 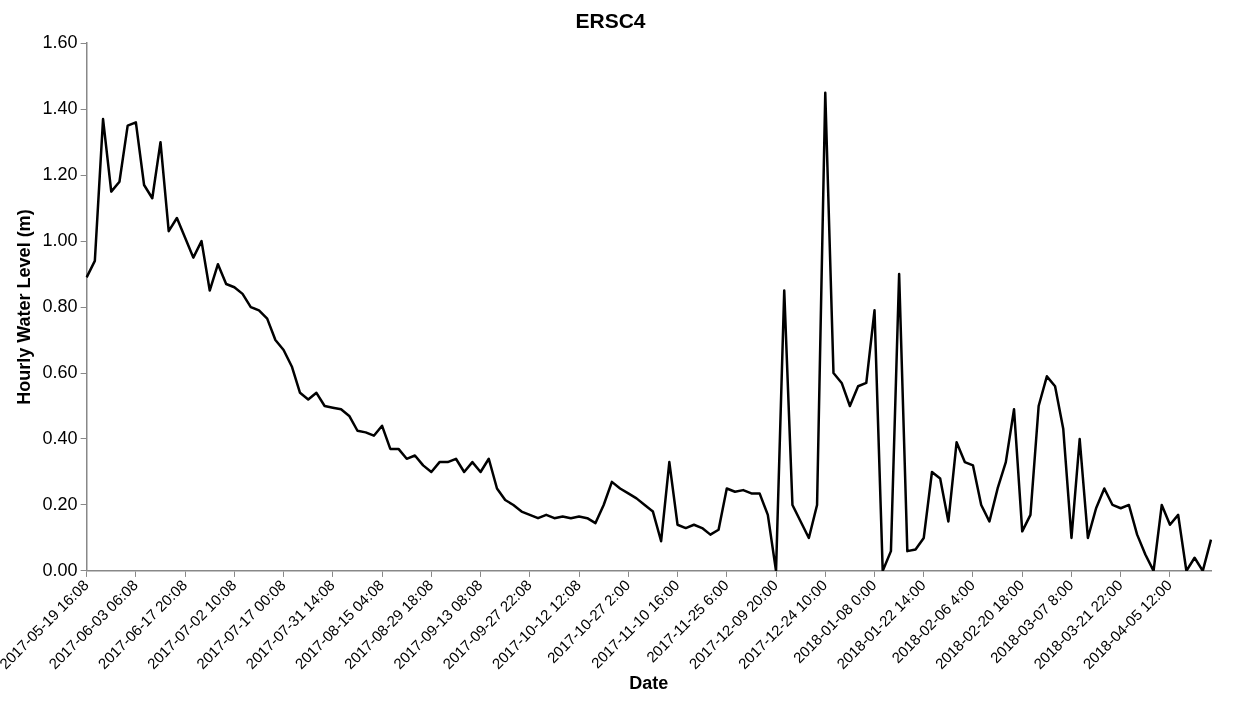 I want to click on y-axis-title: Hourly Water Level (m), so click(x=23, y=307).